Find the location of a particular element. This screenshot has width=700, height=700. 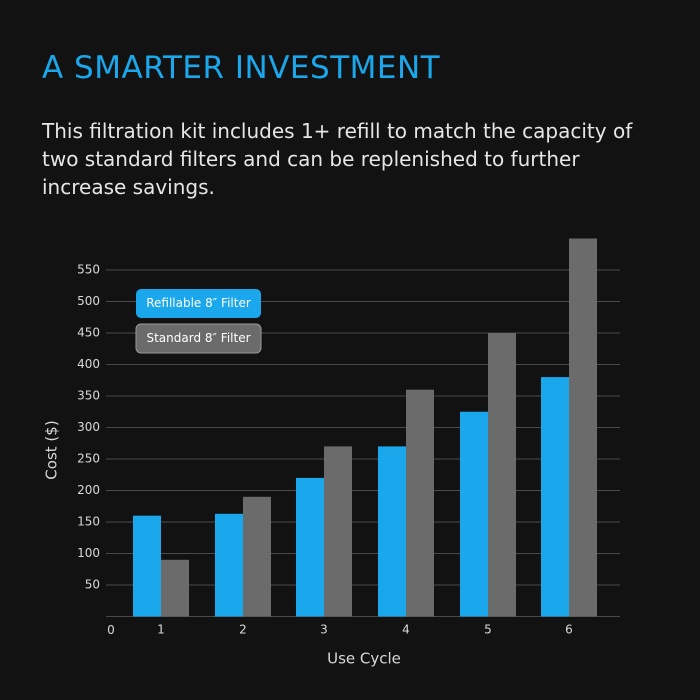

y-tick-label: 200 is located at coordinates (88, 490).